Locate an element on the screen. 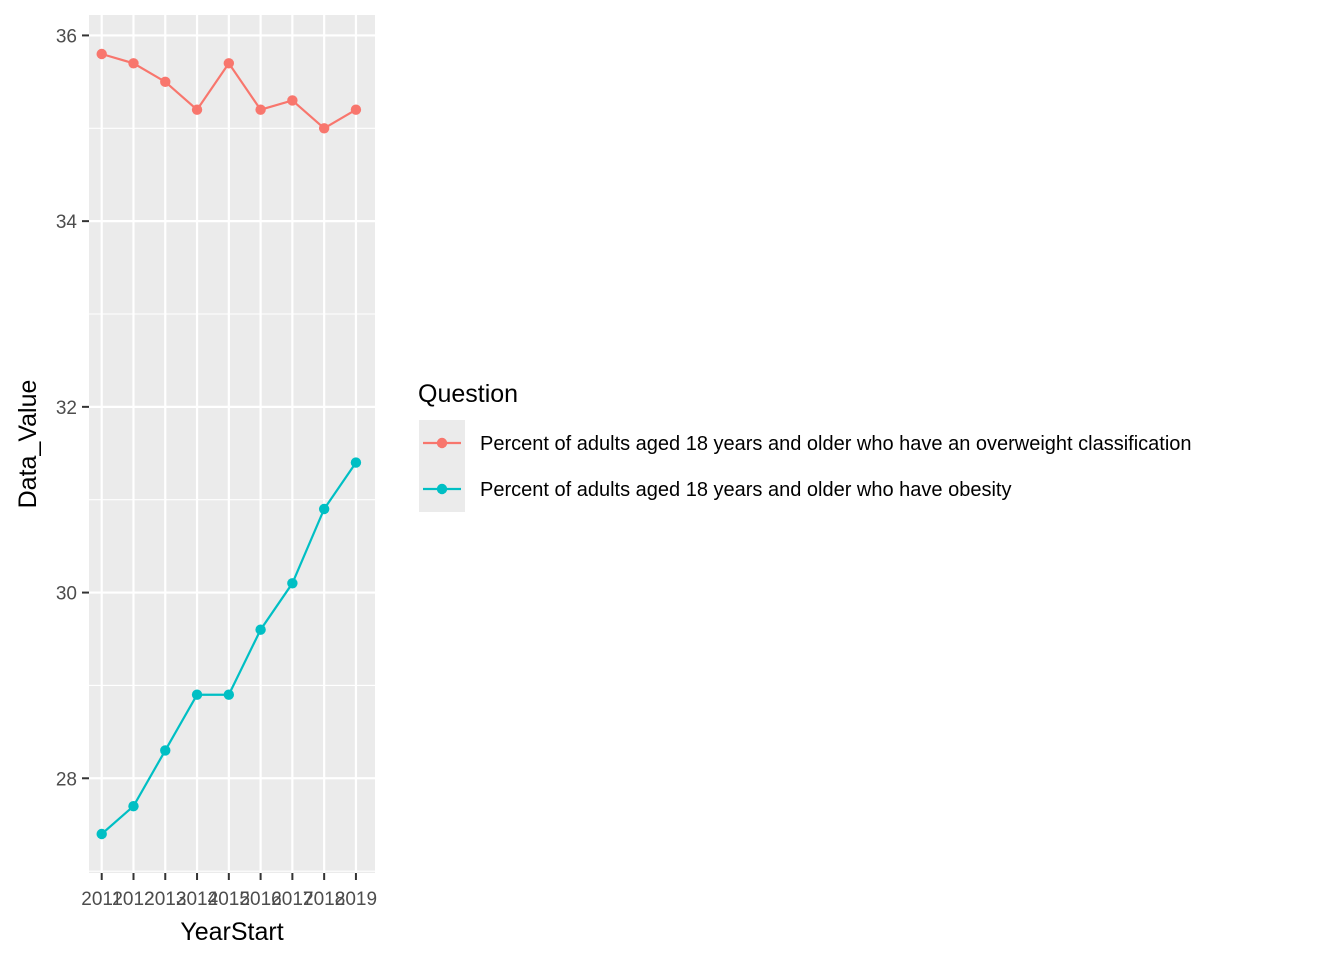 This screenshot has width=1344, height=960. y-tick-label: 34 is located at coordinates (67, 222).